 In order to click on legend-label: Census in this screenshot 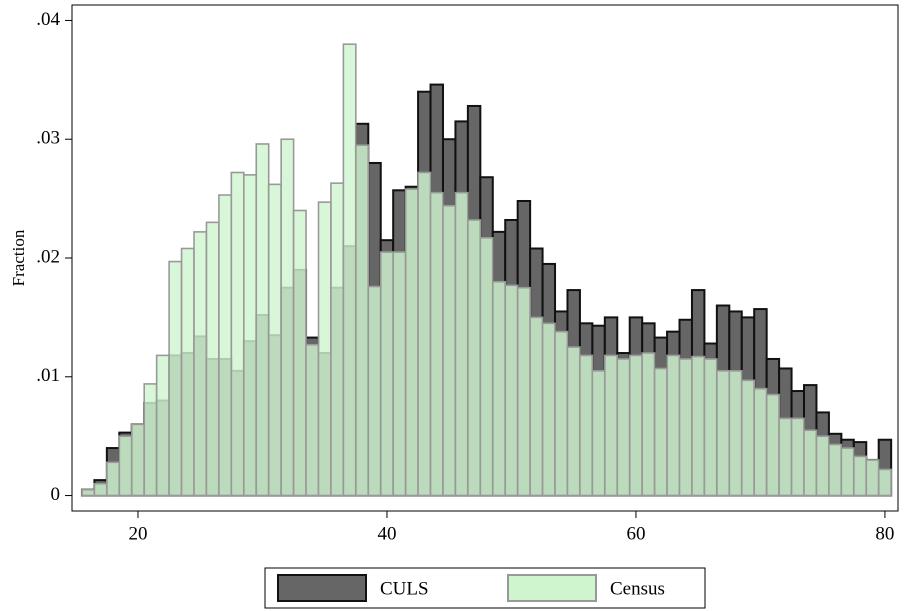, I will do `click(637, 588)`.